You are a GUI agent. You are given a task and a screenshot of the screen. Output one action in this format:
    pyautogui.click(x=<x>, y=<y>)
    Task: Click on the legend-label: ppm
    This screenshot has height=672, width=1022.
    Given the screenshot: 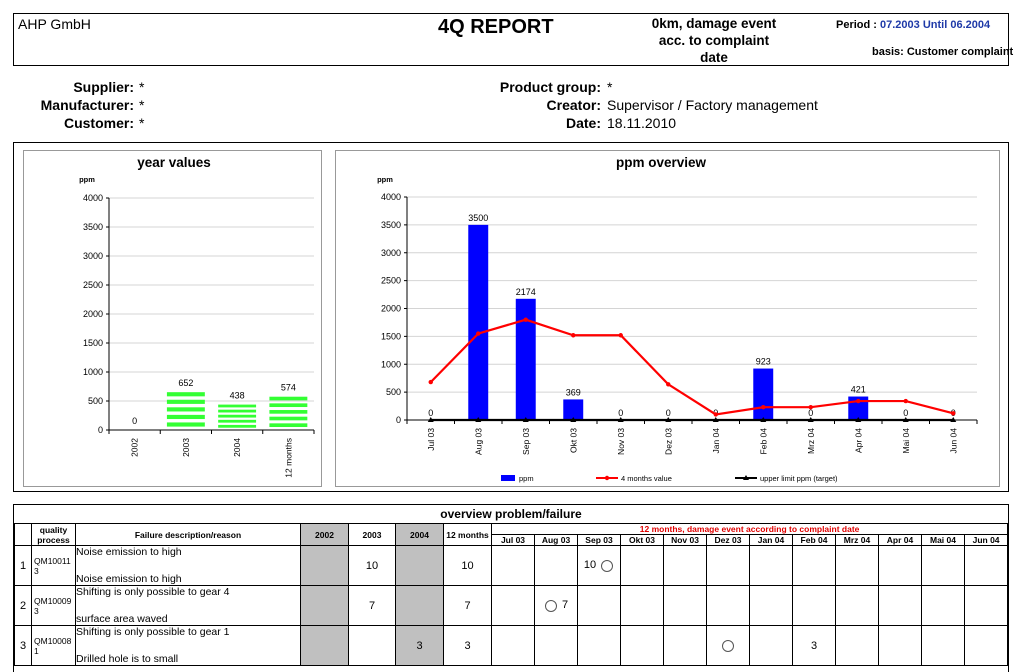 What is the action you would take?
    pyautogui.click(x=526, y=478)
    